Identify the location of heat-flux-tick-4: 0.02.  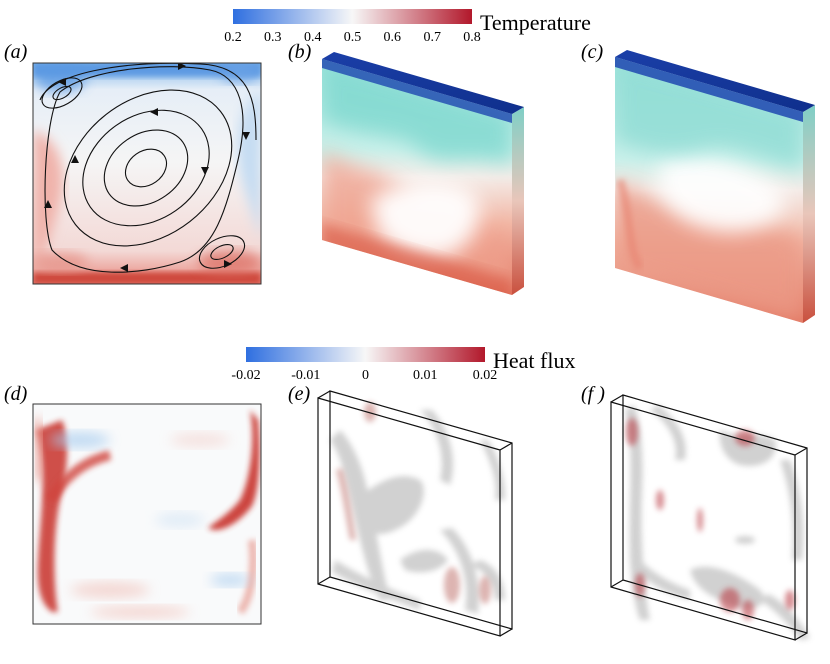
(485, 375).